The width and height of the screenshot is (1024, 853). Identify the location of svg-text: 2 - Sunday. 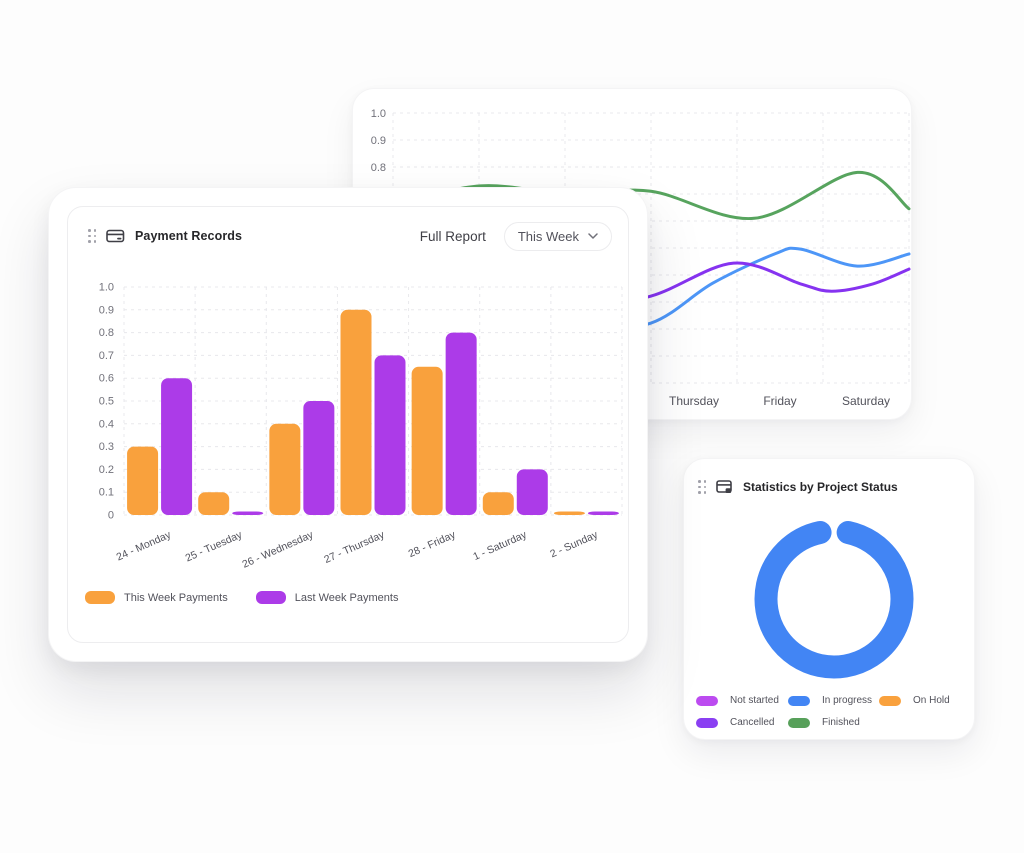
(574, 544).